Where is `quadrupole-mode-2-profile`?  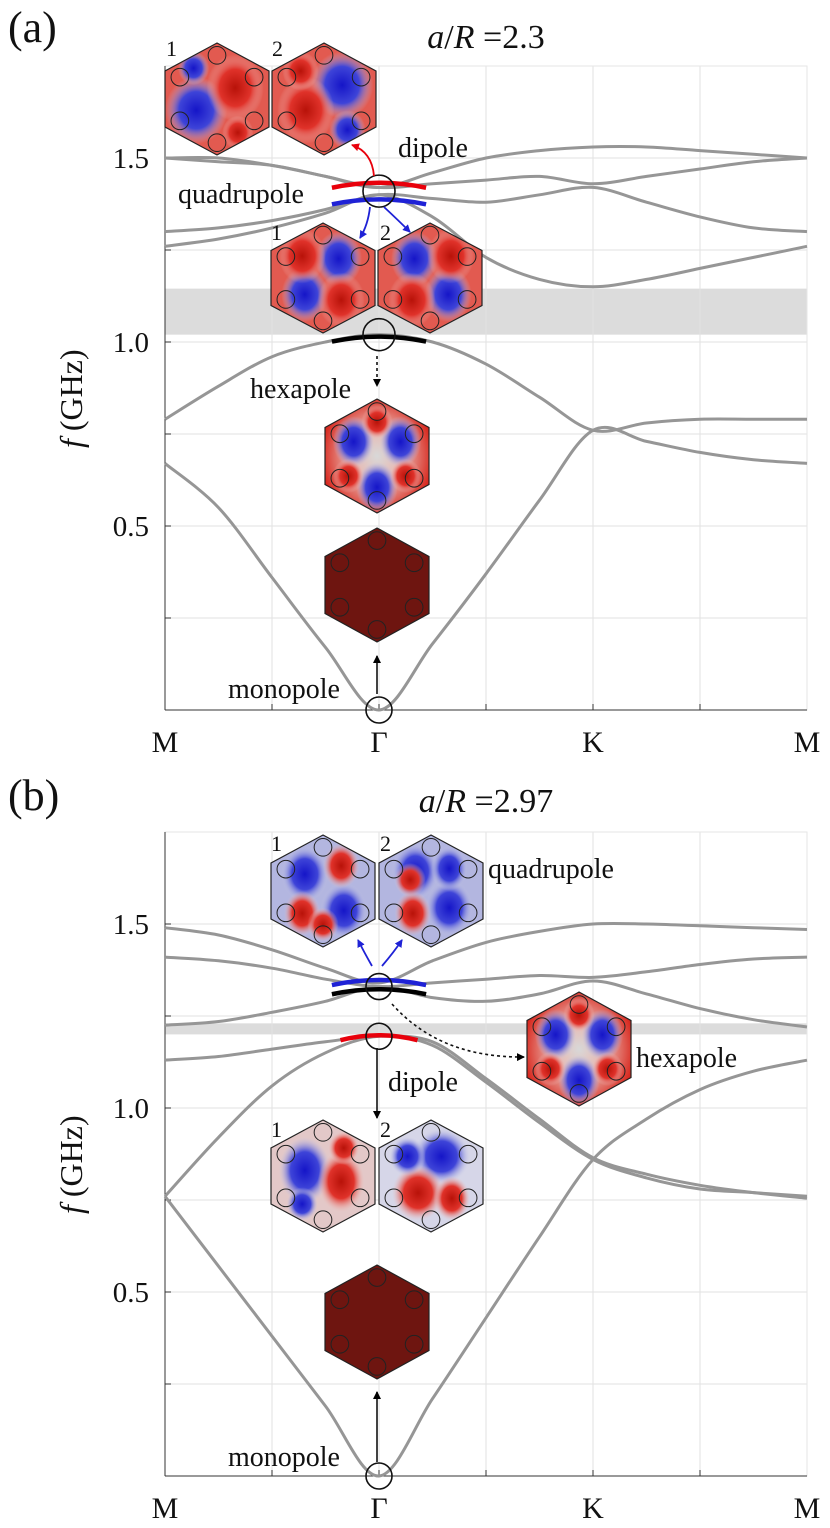 quadrupole-mode-2-profile is located at coordinates (431, 891).